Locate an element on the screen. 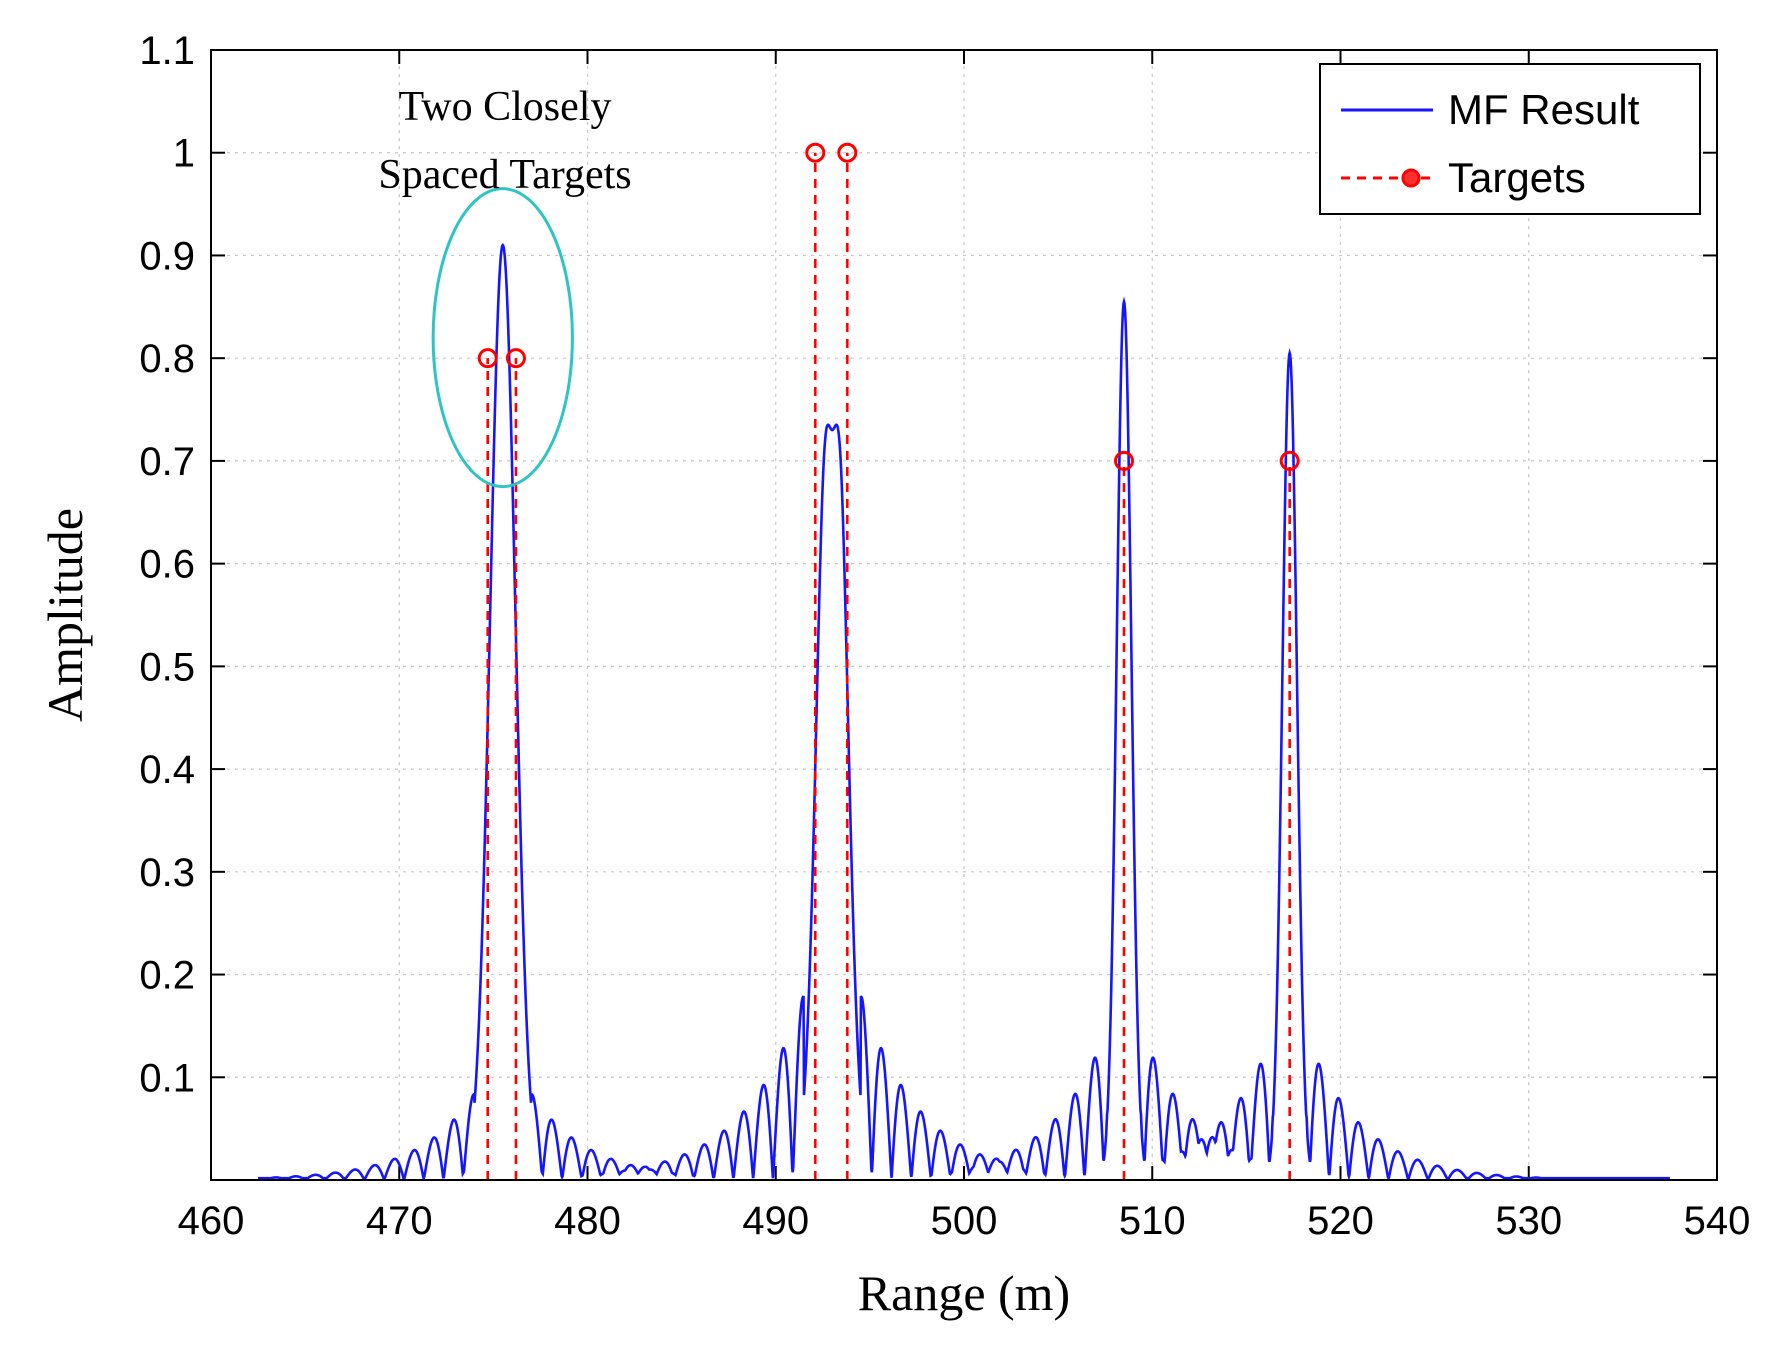 This screenshot has height=1345, width=1784. y-tick-label: 0.9 is located at coordinates (167, 256).